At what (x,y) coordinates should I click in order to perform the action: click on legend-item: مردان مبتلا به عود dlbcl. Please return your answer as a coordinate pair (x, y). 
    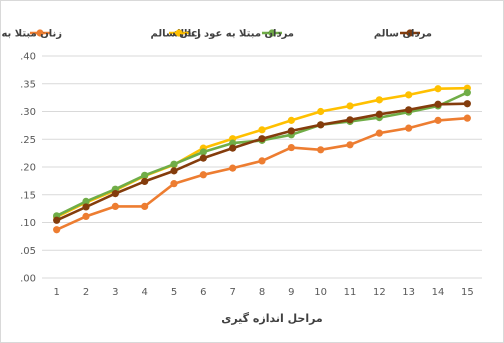
    Looking at the image, I should click on (233, 34).